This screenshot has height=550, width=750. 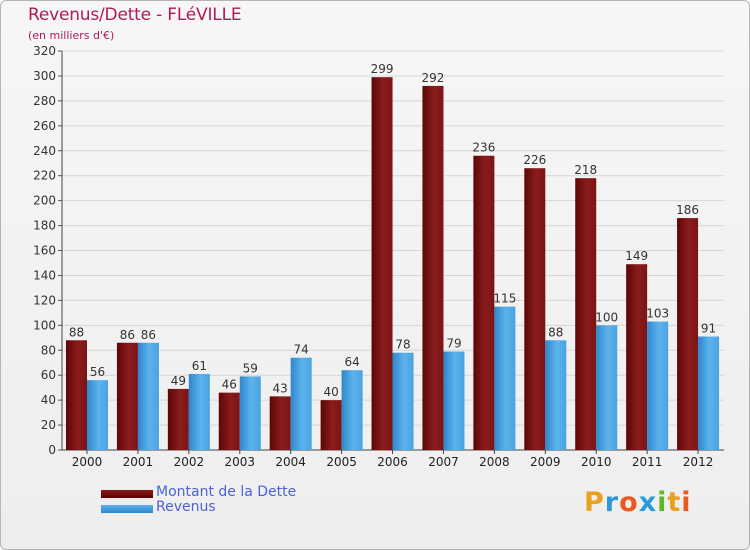 I want to click on logo-letter: x, so click(x=648, y=502).